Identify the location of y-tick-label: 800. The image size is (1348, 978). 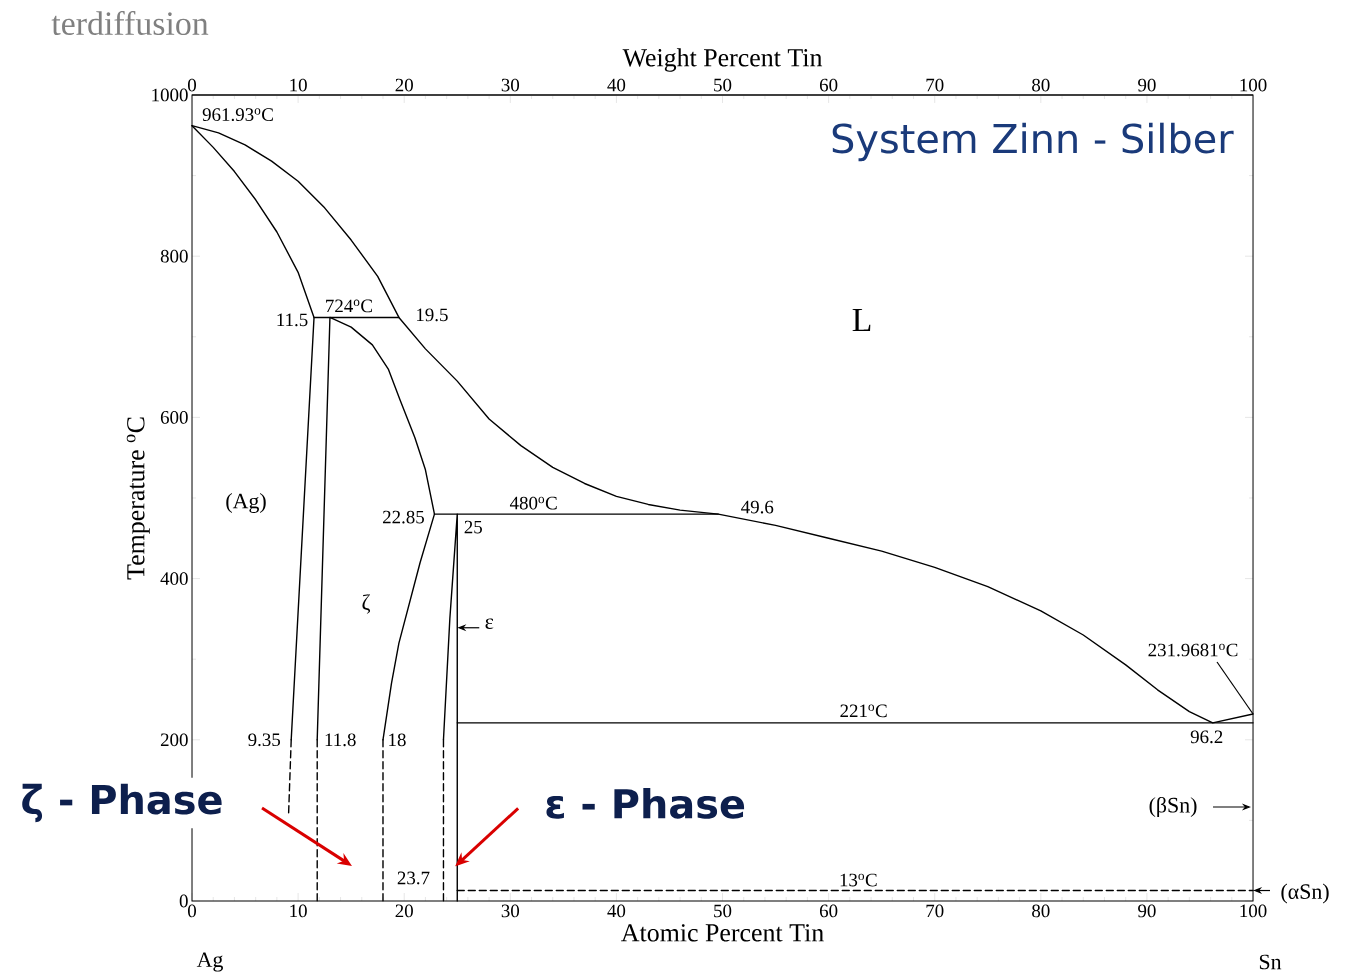
(174, 256).